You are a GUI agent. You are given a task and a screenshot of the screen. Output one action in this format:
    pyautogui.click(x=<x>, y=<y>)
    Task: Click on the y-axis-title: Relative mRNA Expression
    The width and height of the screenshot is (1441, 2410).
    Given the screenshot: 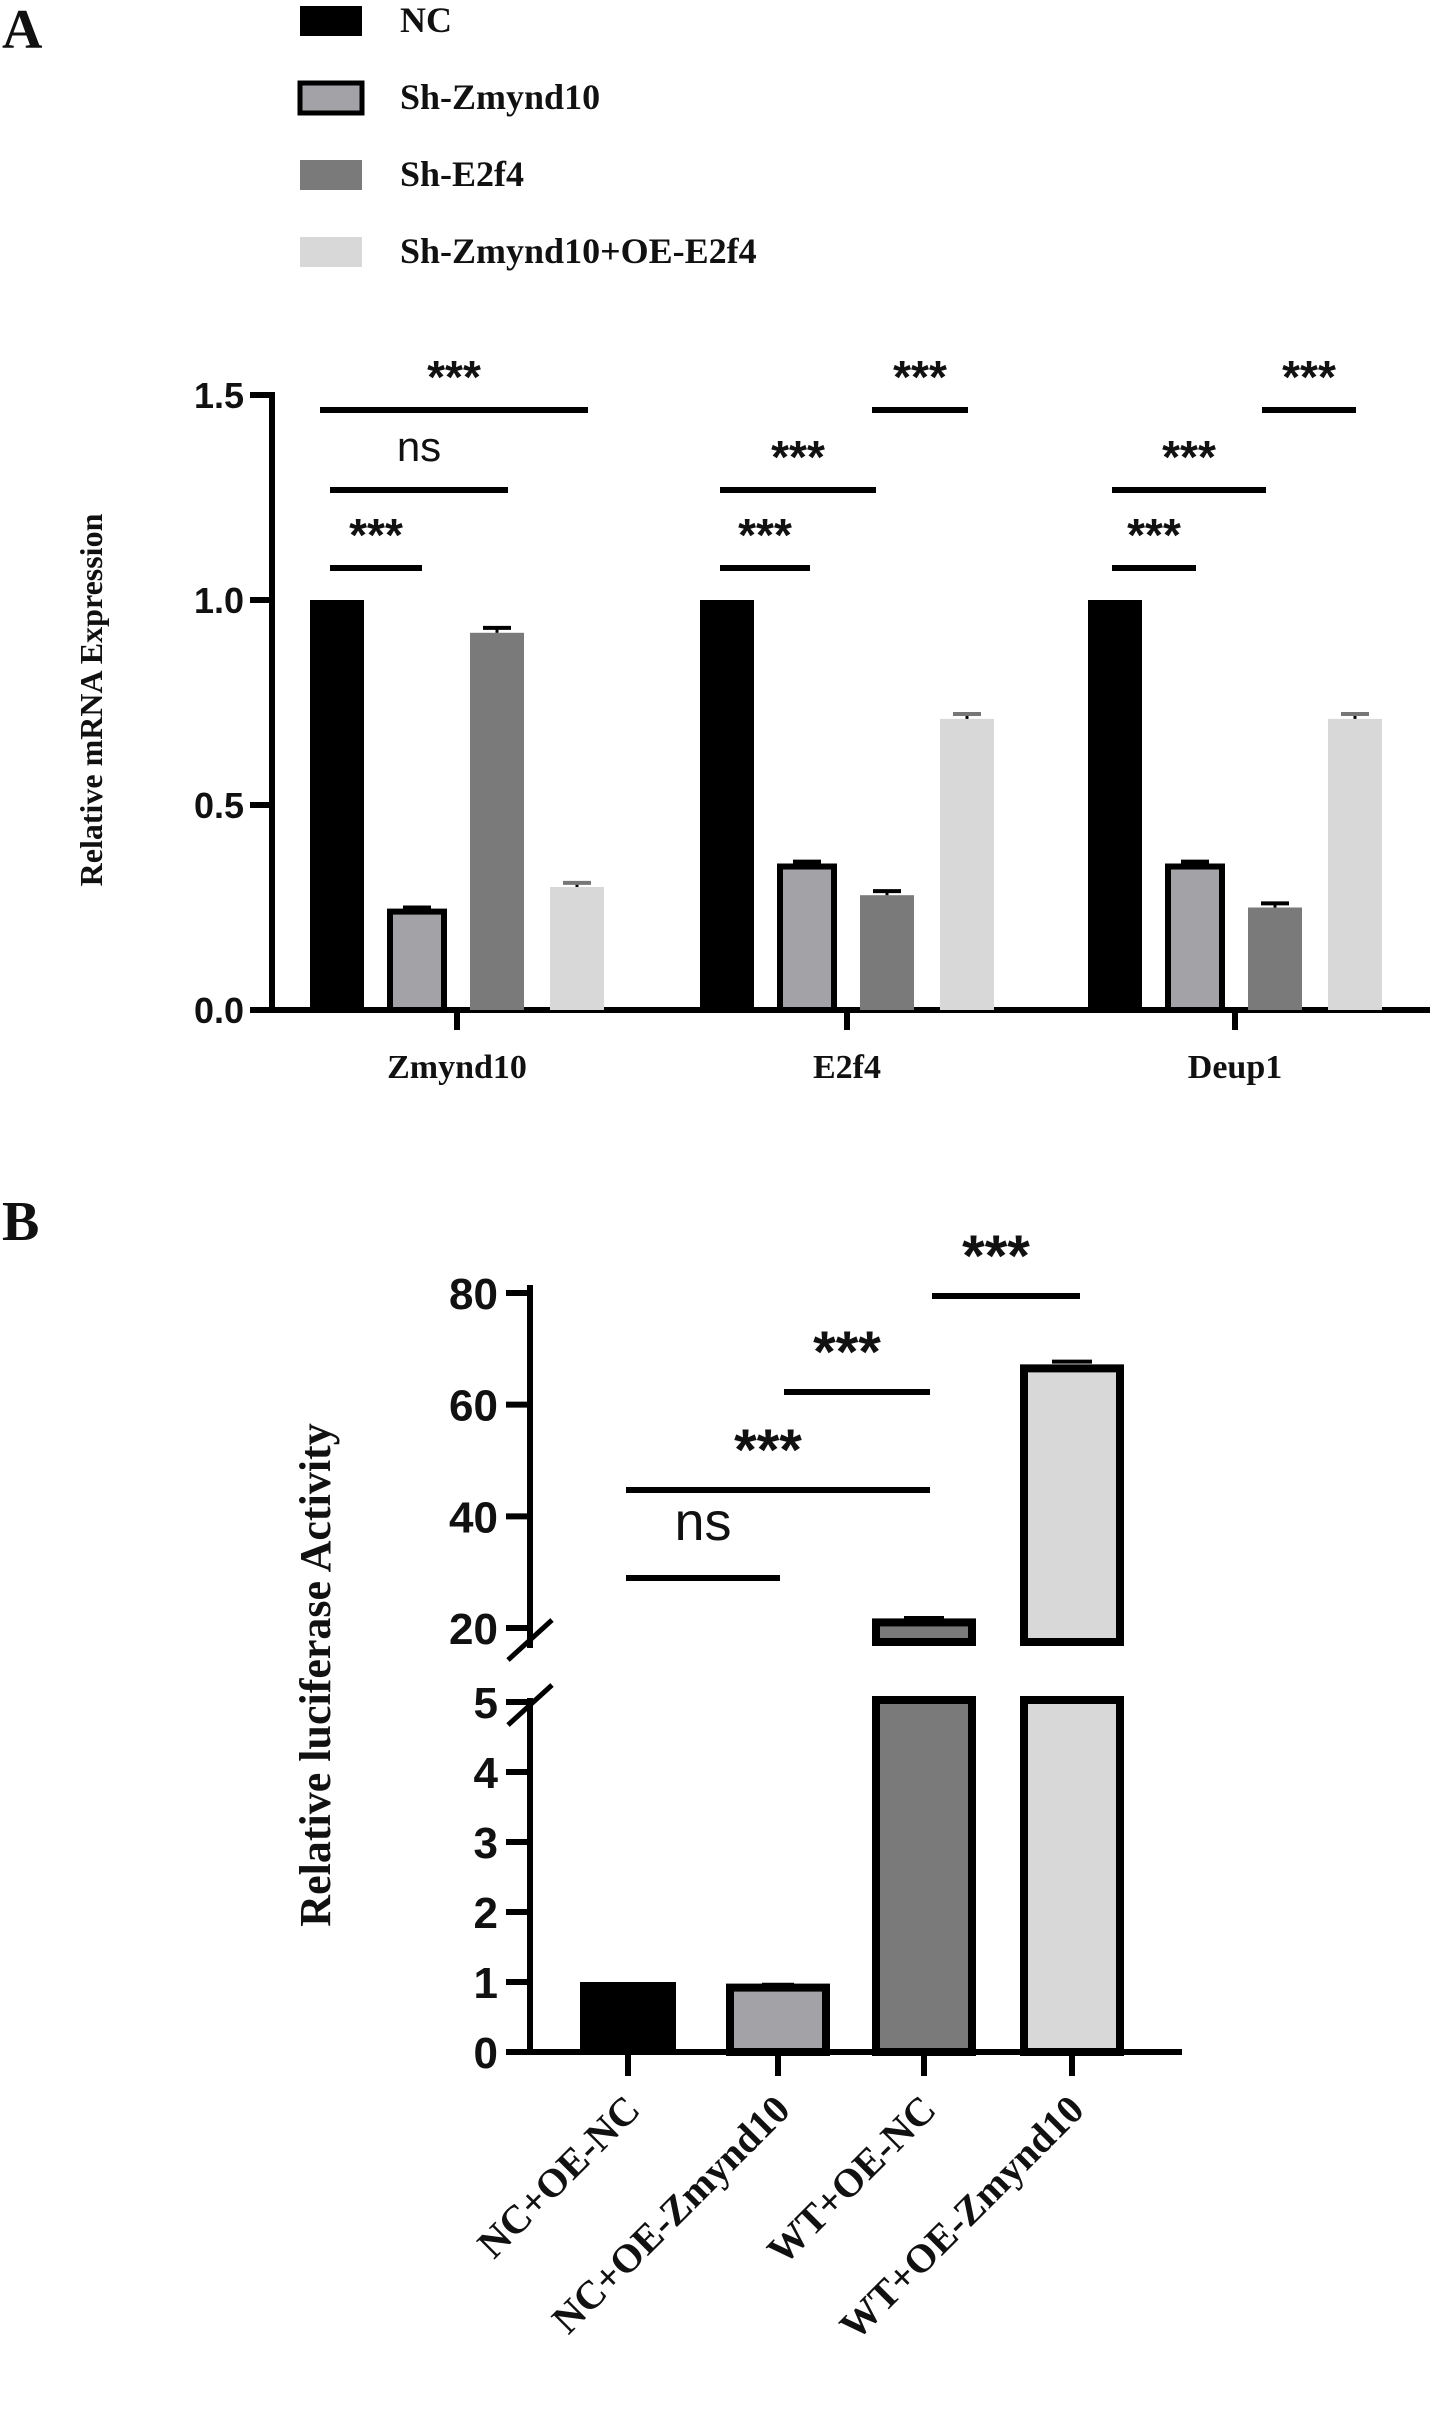 What is the action you would take?
    pyautogui.click(x=91, y=699)
    